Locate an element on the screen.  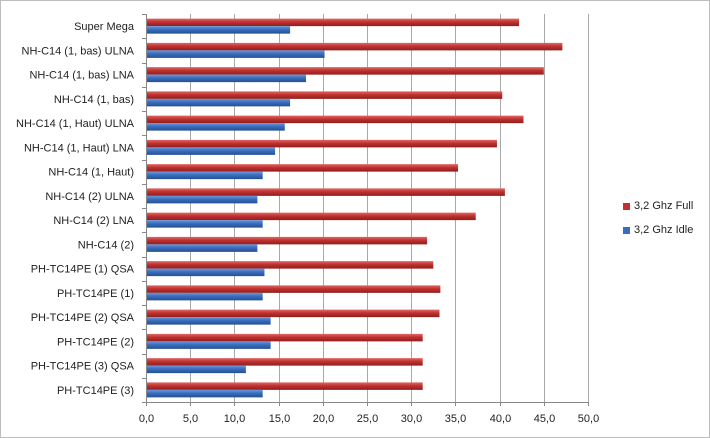
x-tick-label: 30,0 is located at coordinates (411, 419).